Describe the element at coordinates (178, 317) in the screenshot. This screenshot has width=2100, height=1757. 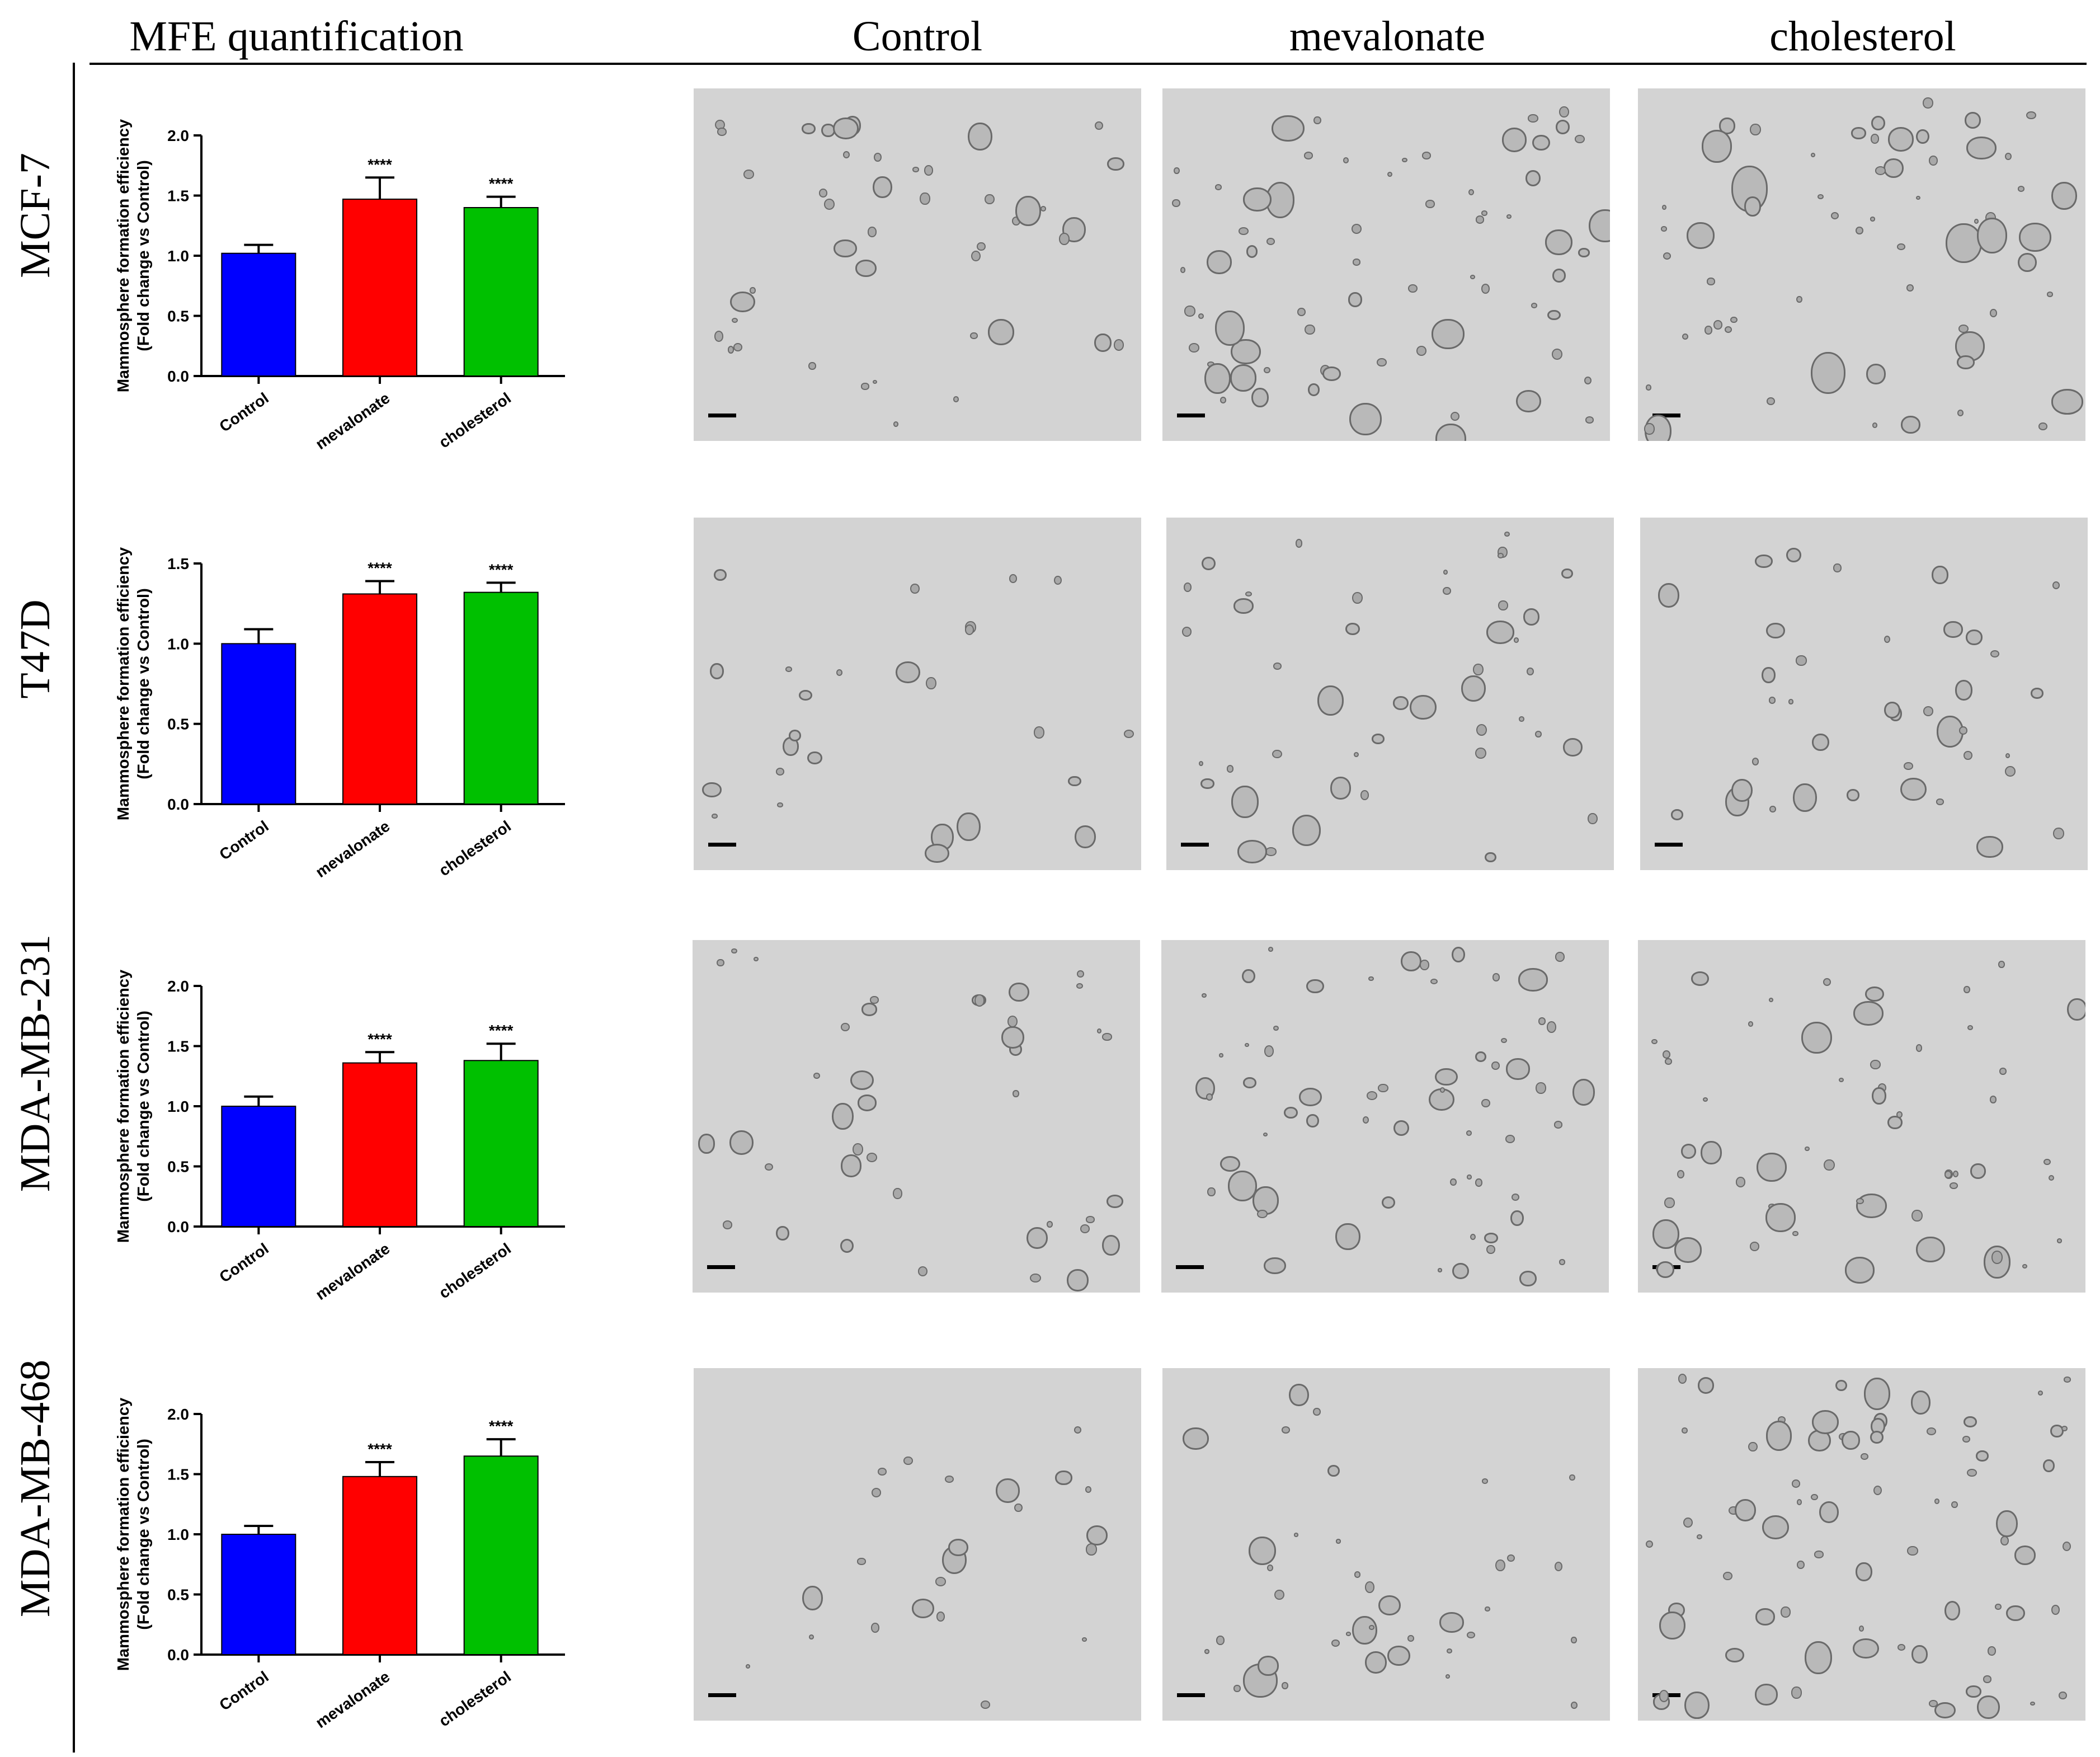
I see `y-tick-label: 0.5` at that location.